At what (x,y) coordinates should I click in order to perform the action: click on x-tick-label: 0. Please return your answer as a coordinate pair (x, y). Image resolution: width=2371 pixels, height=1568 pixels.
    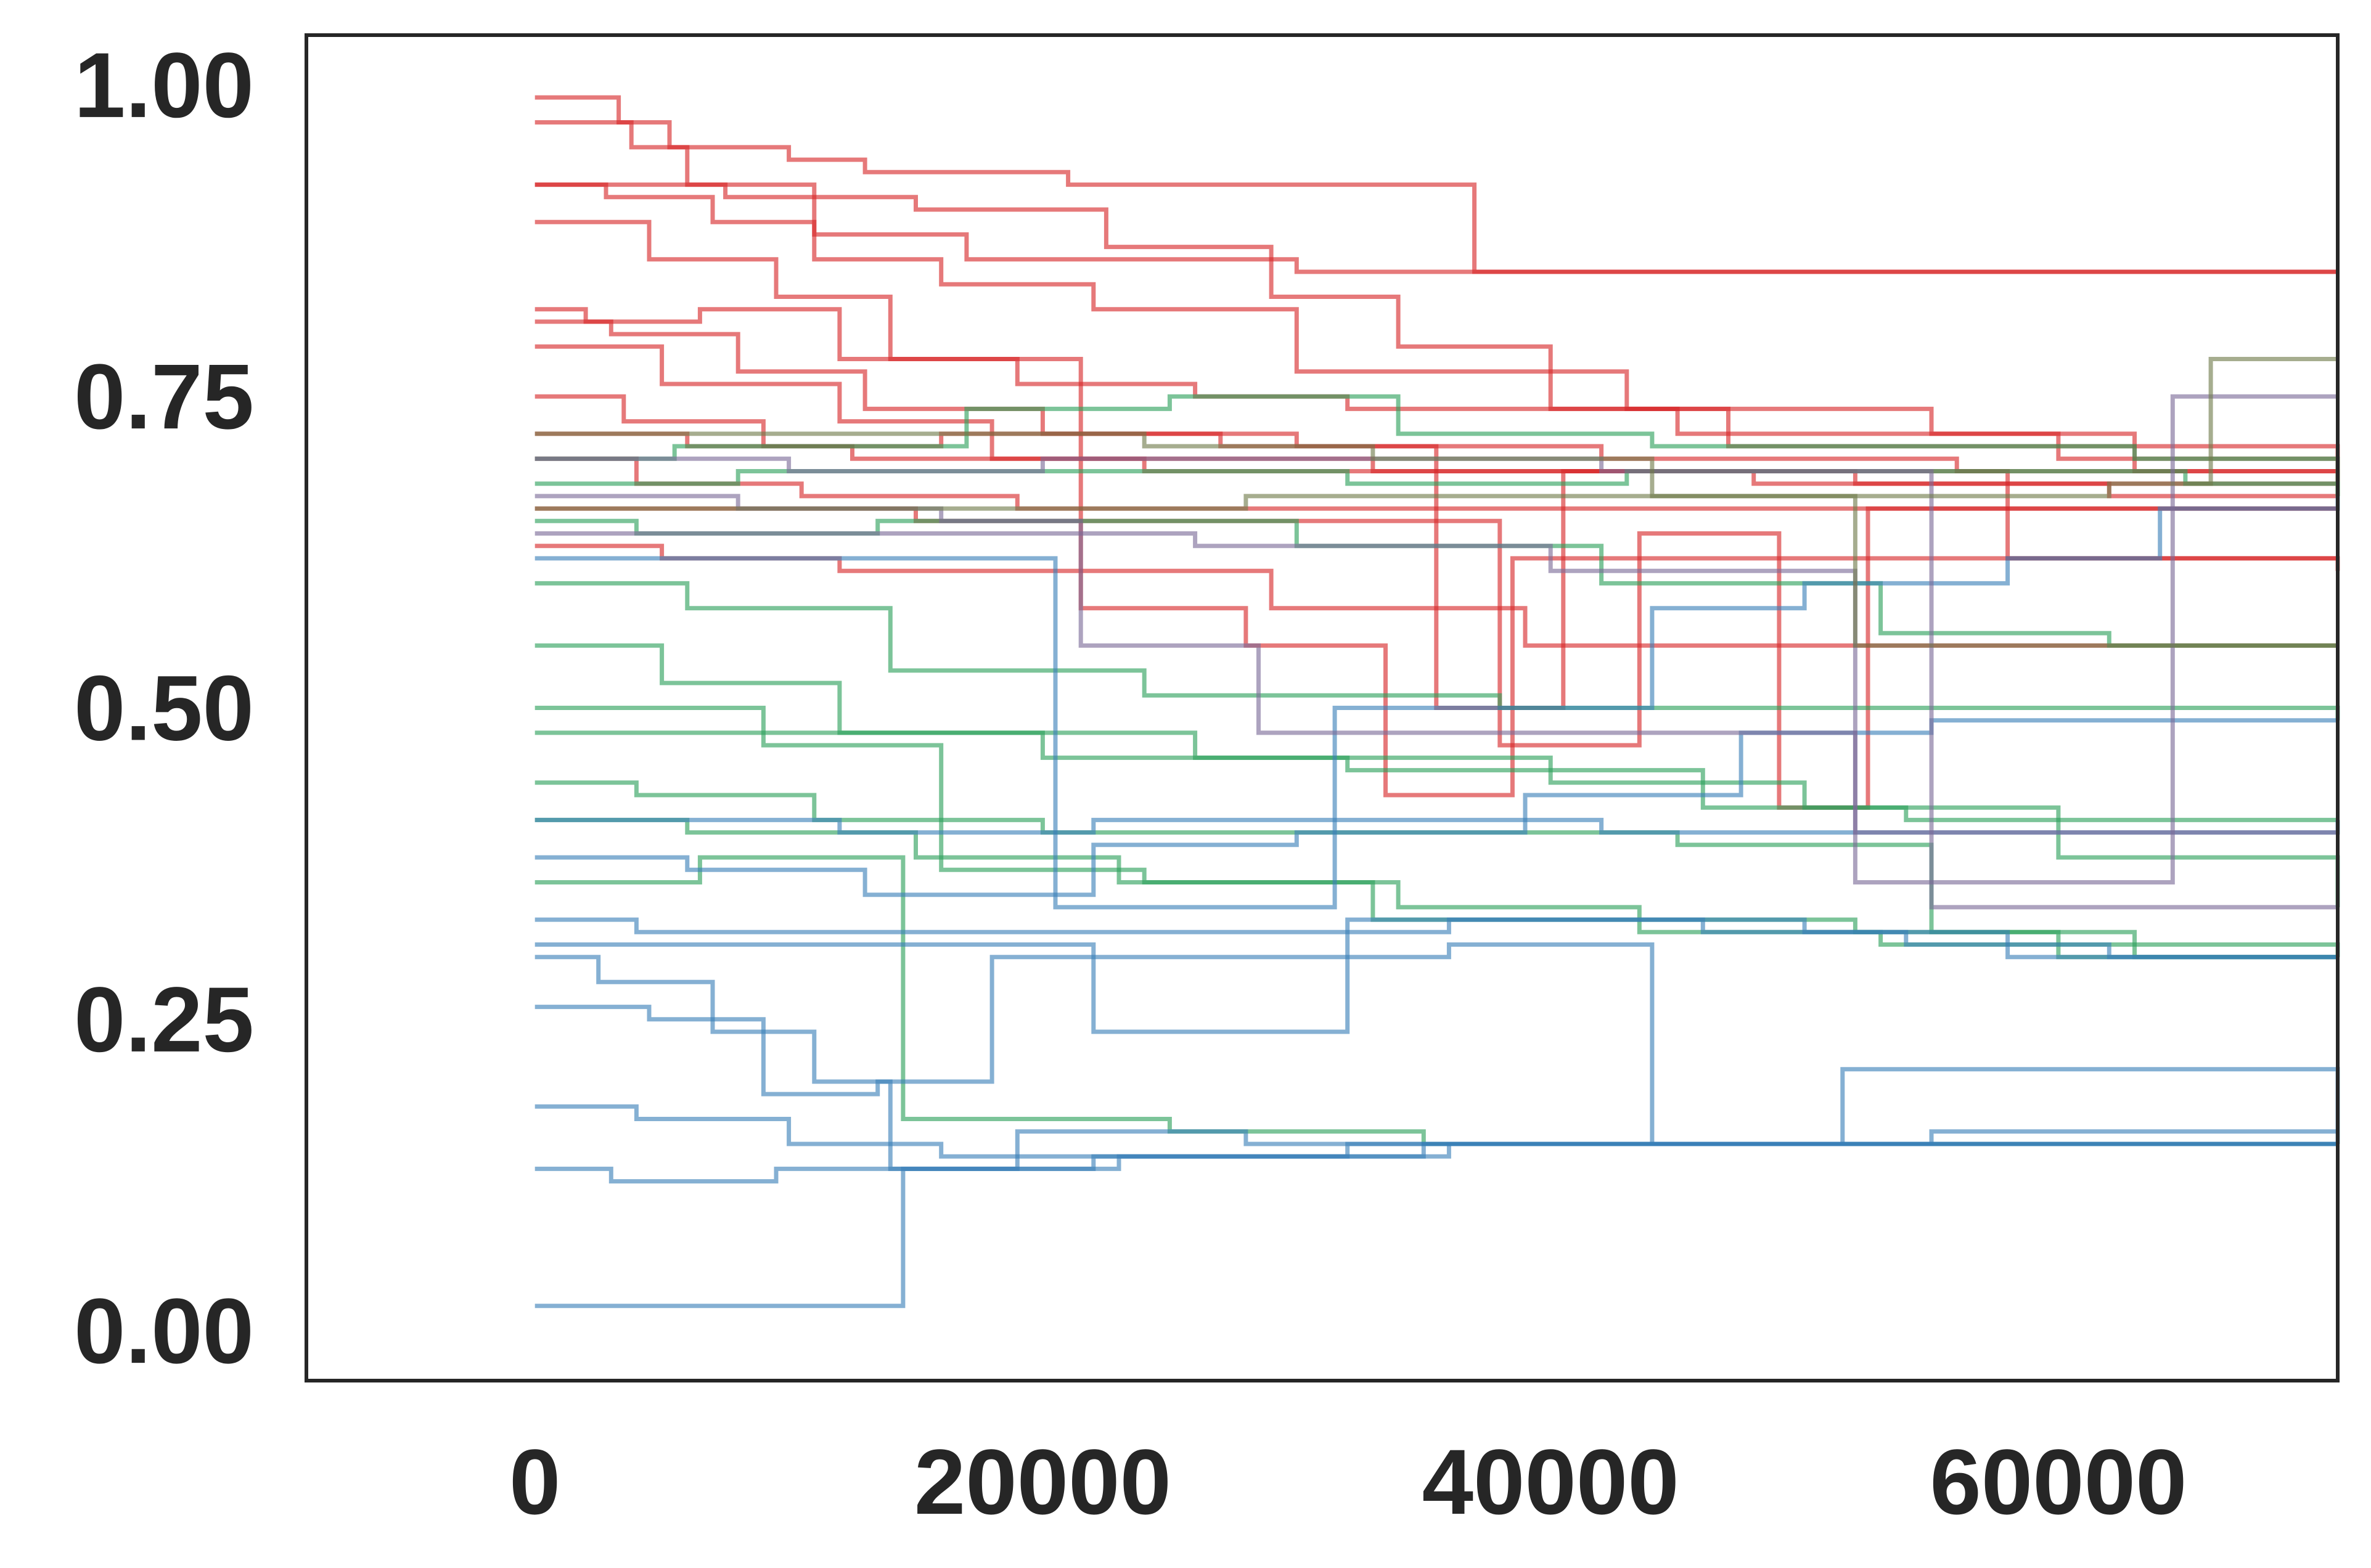
    Looking at the image, I should click on (534, 1481).